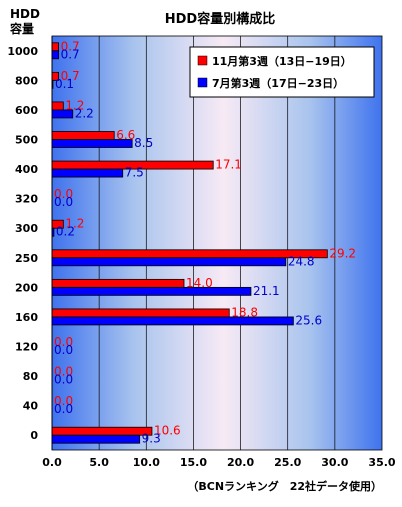  Describe the element at coordinates (334, 462) in the screenshot. I see `x-tick-label: 30.0` at that location.